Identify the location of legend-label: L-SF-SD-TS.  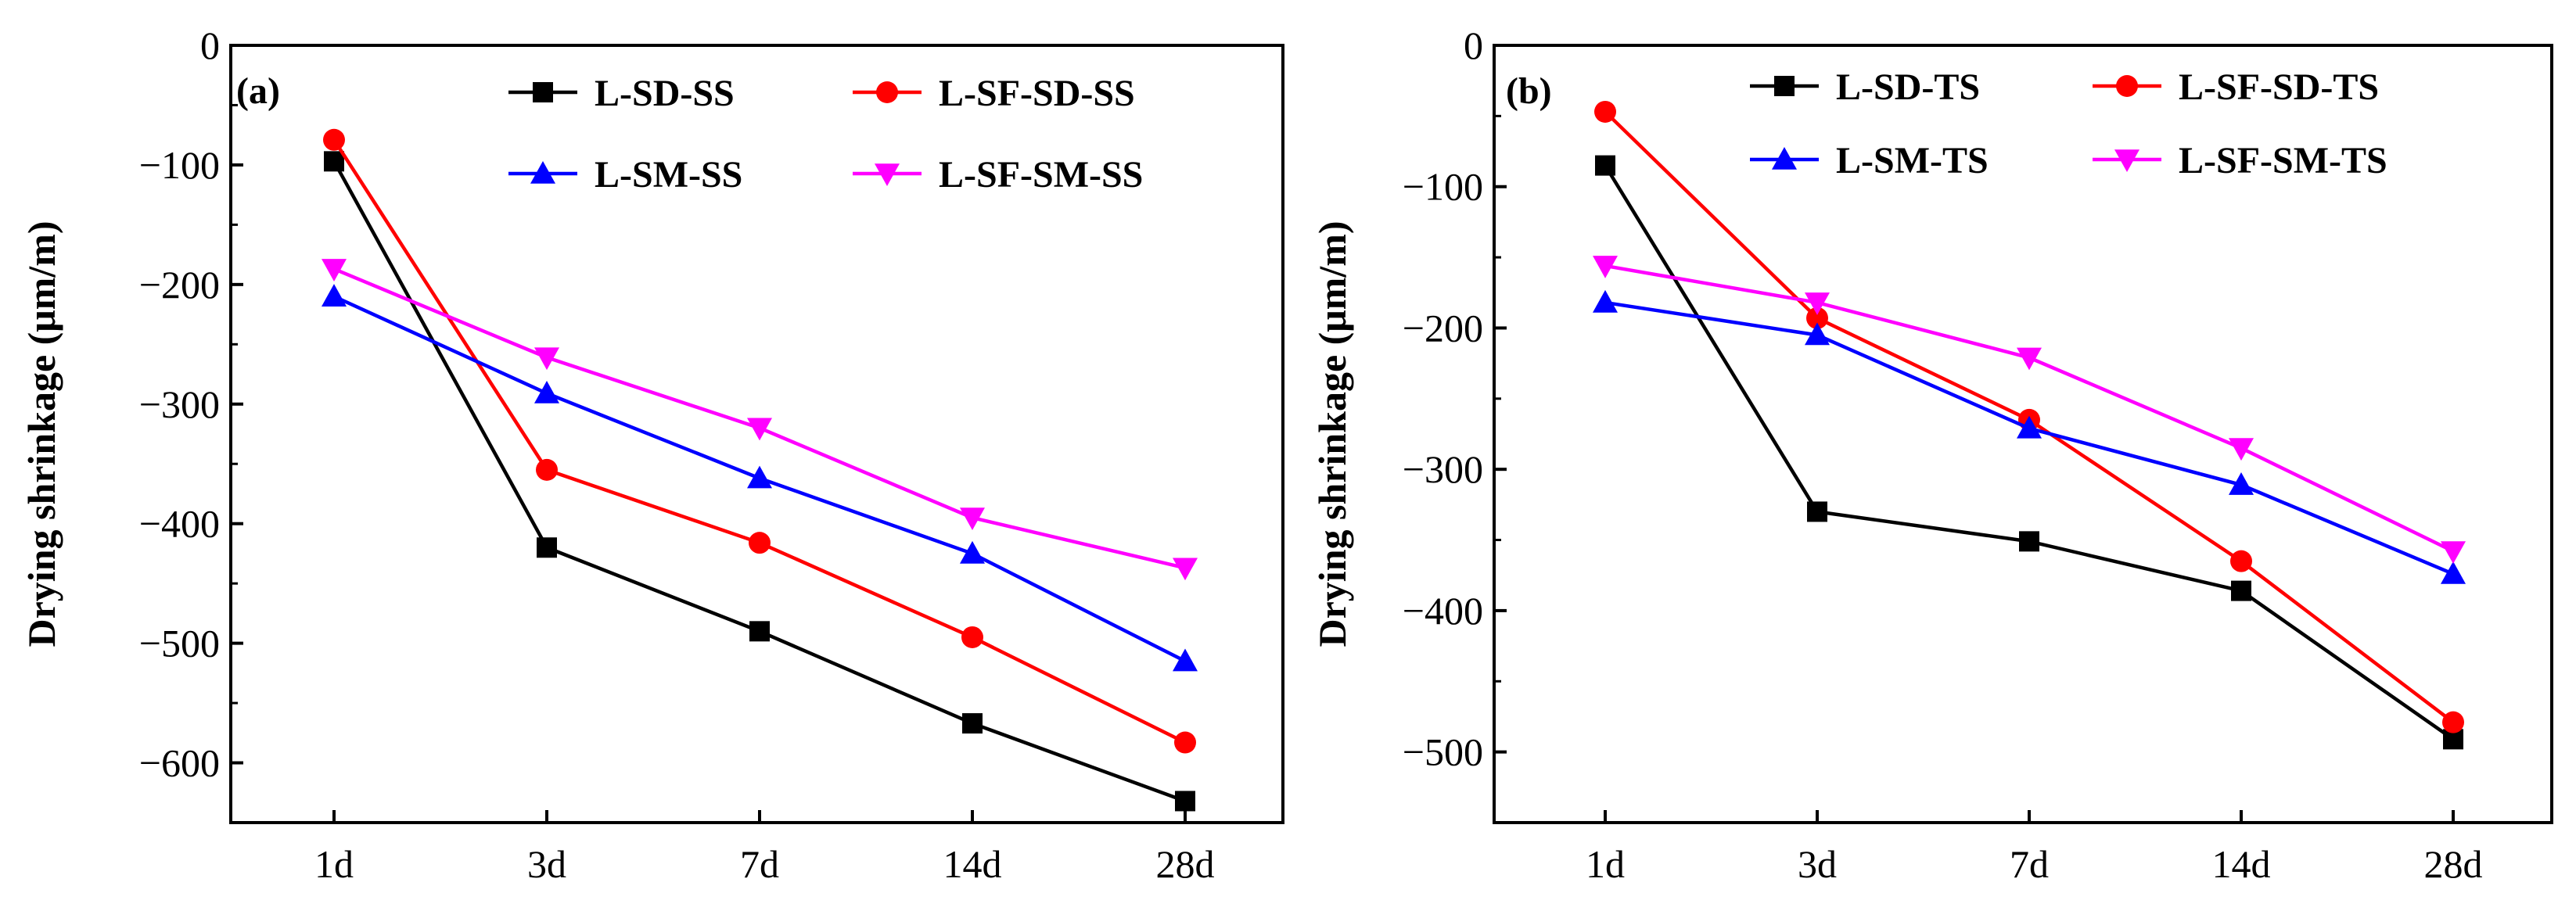
(2279, 87).